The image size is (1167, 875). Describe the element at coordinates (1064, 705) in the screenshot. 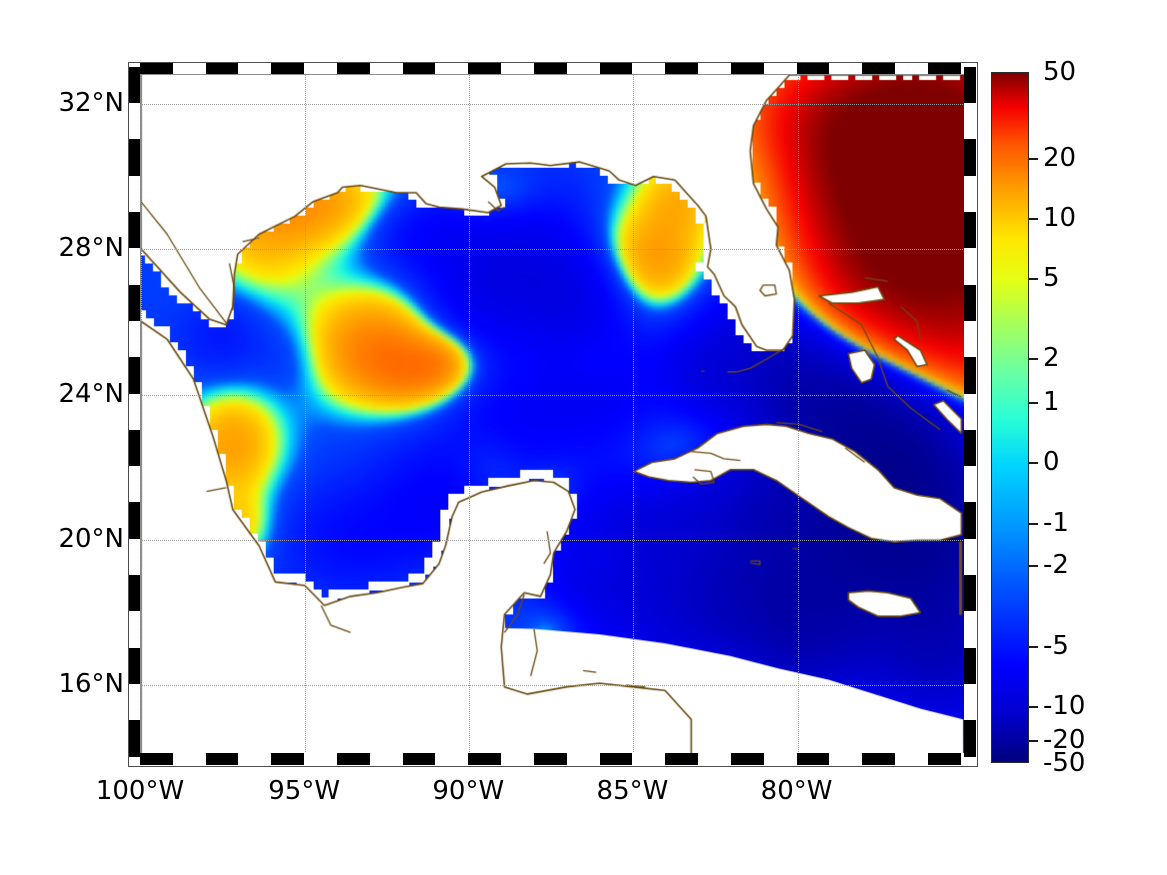

I see `colorbar-tick-label: -10` at that location.